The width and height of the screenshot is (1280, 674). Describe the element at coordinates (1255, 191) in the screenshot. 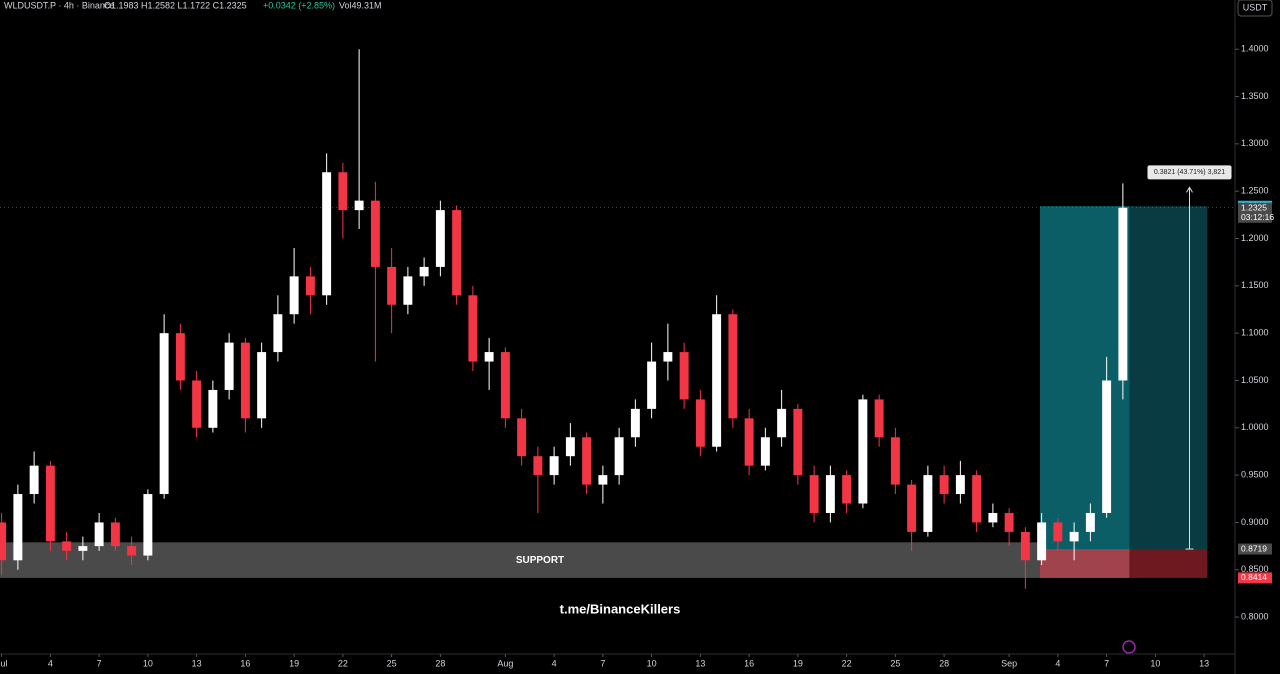

I see `y-tick-label: 1.2500` at that location.